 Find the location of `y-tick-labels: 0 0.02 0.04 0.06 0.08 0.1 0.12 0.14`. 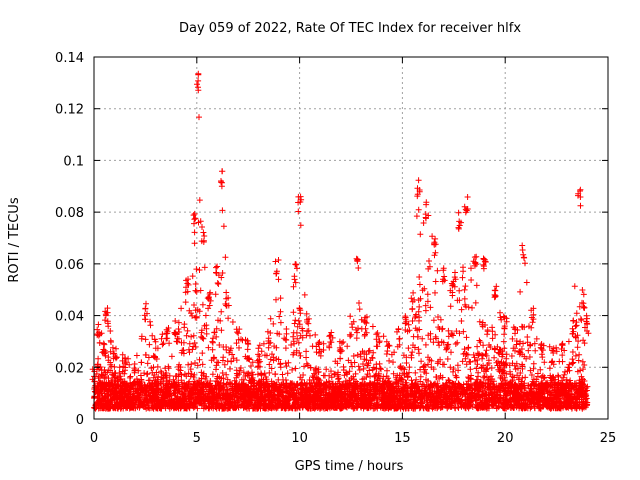

y-tick-labels: 0 0.02 0.04 0.06 0.08 0.1 0.12 0.14 is located at coordinates (69, 239).